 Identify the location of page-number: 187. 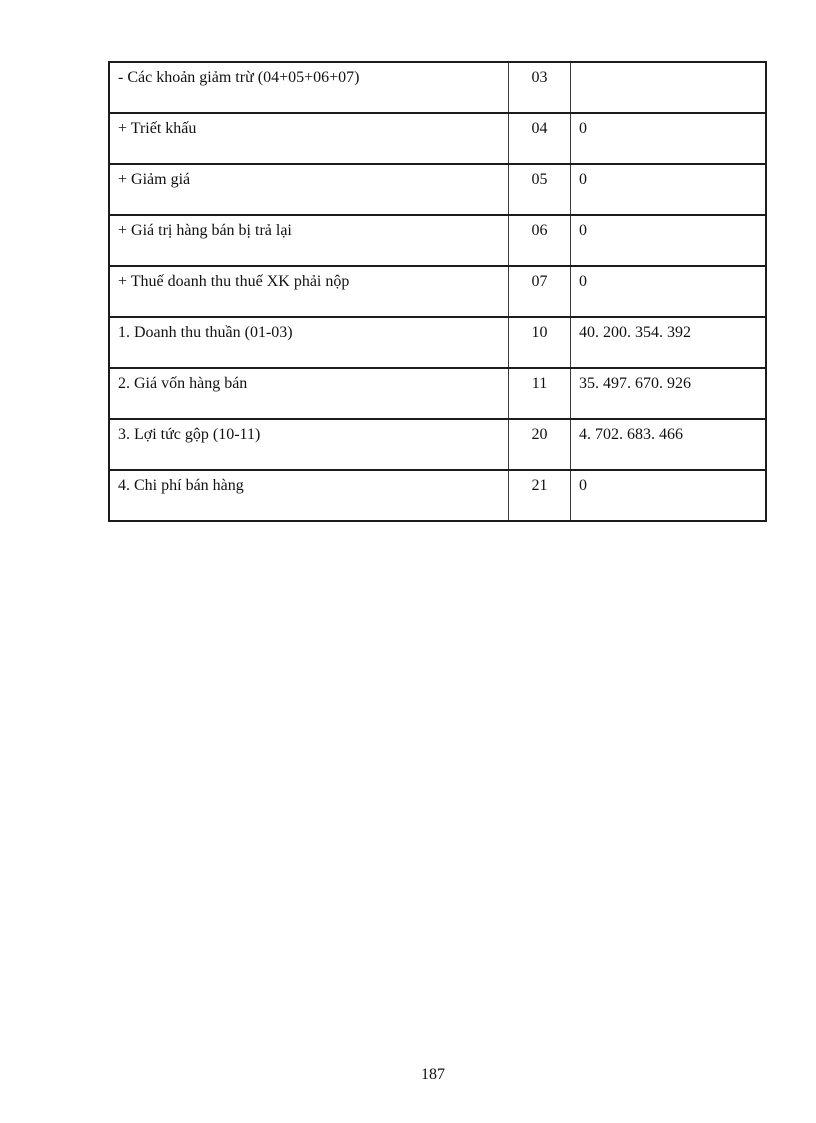
(408, 1075).